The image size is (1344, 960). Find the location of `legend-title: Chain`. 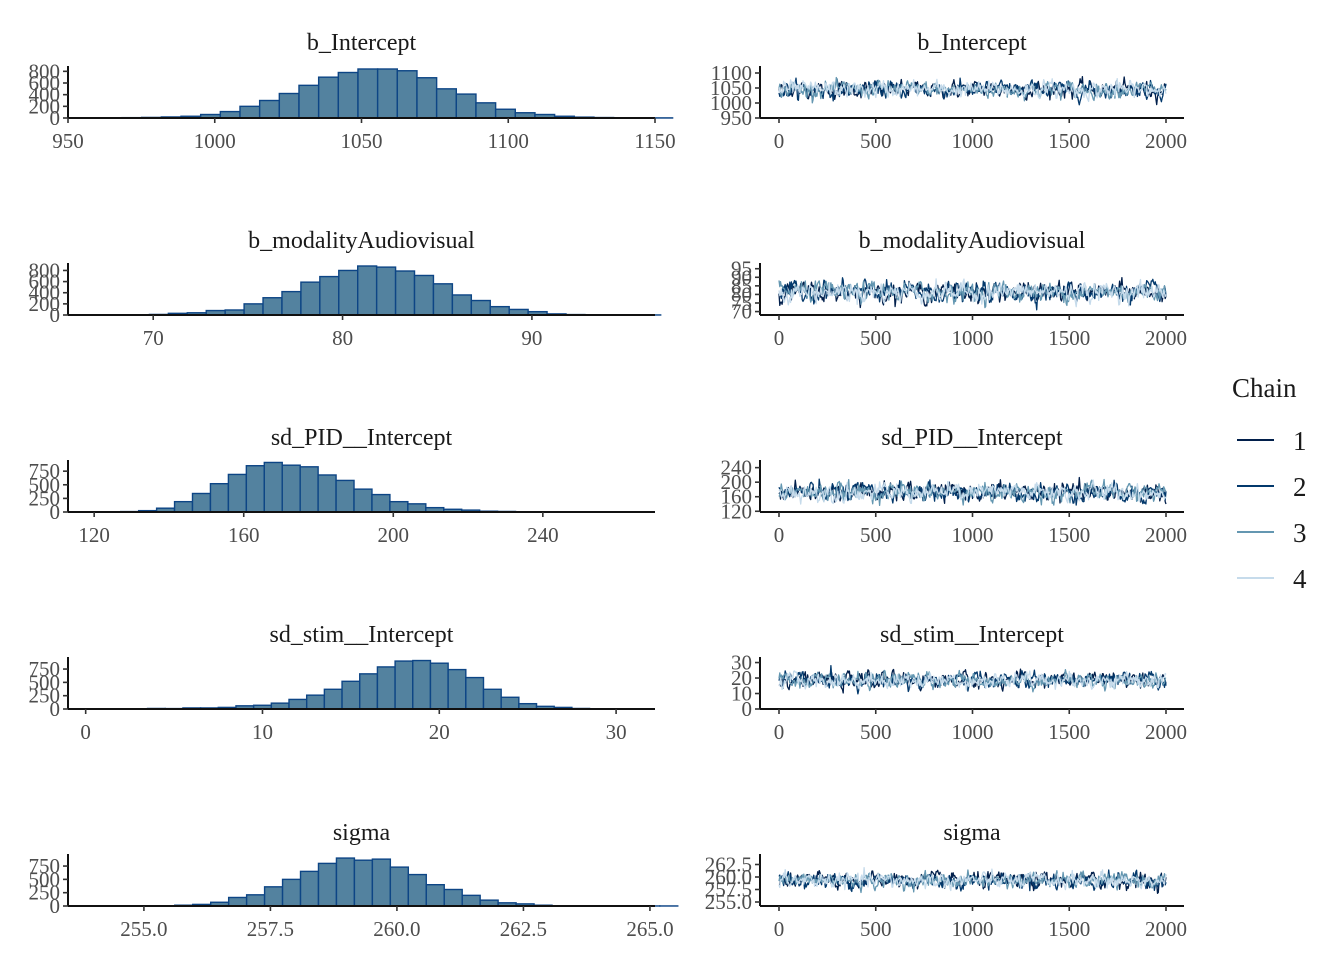

legend-title: Chain is located at coordinates (1264, 388).